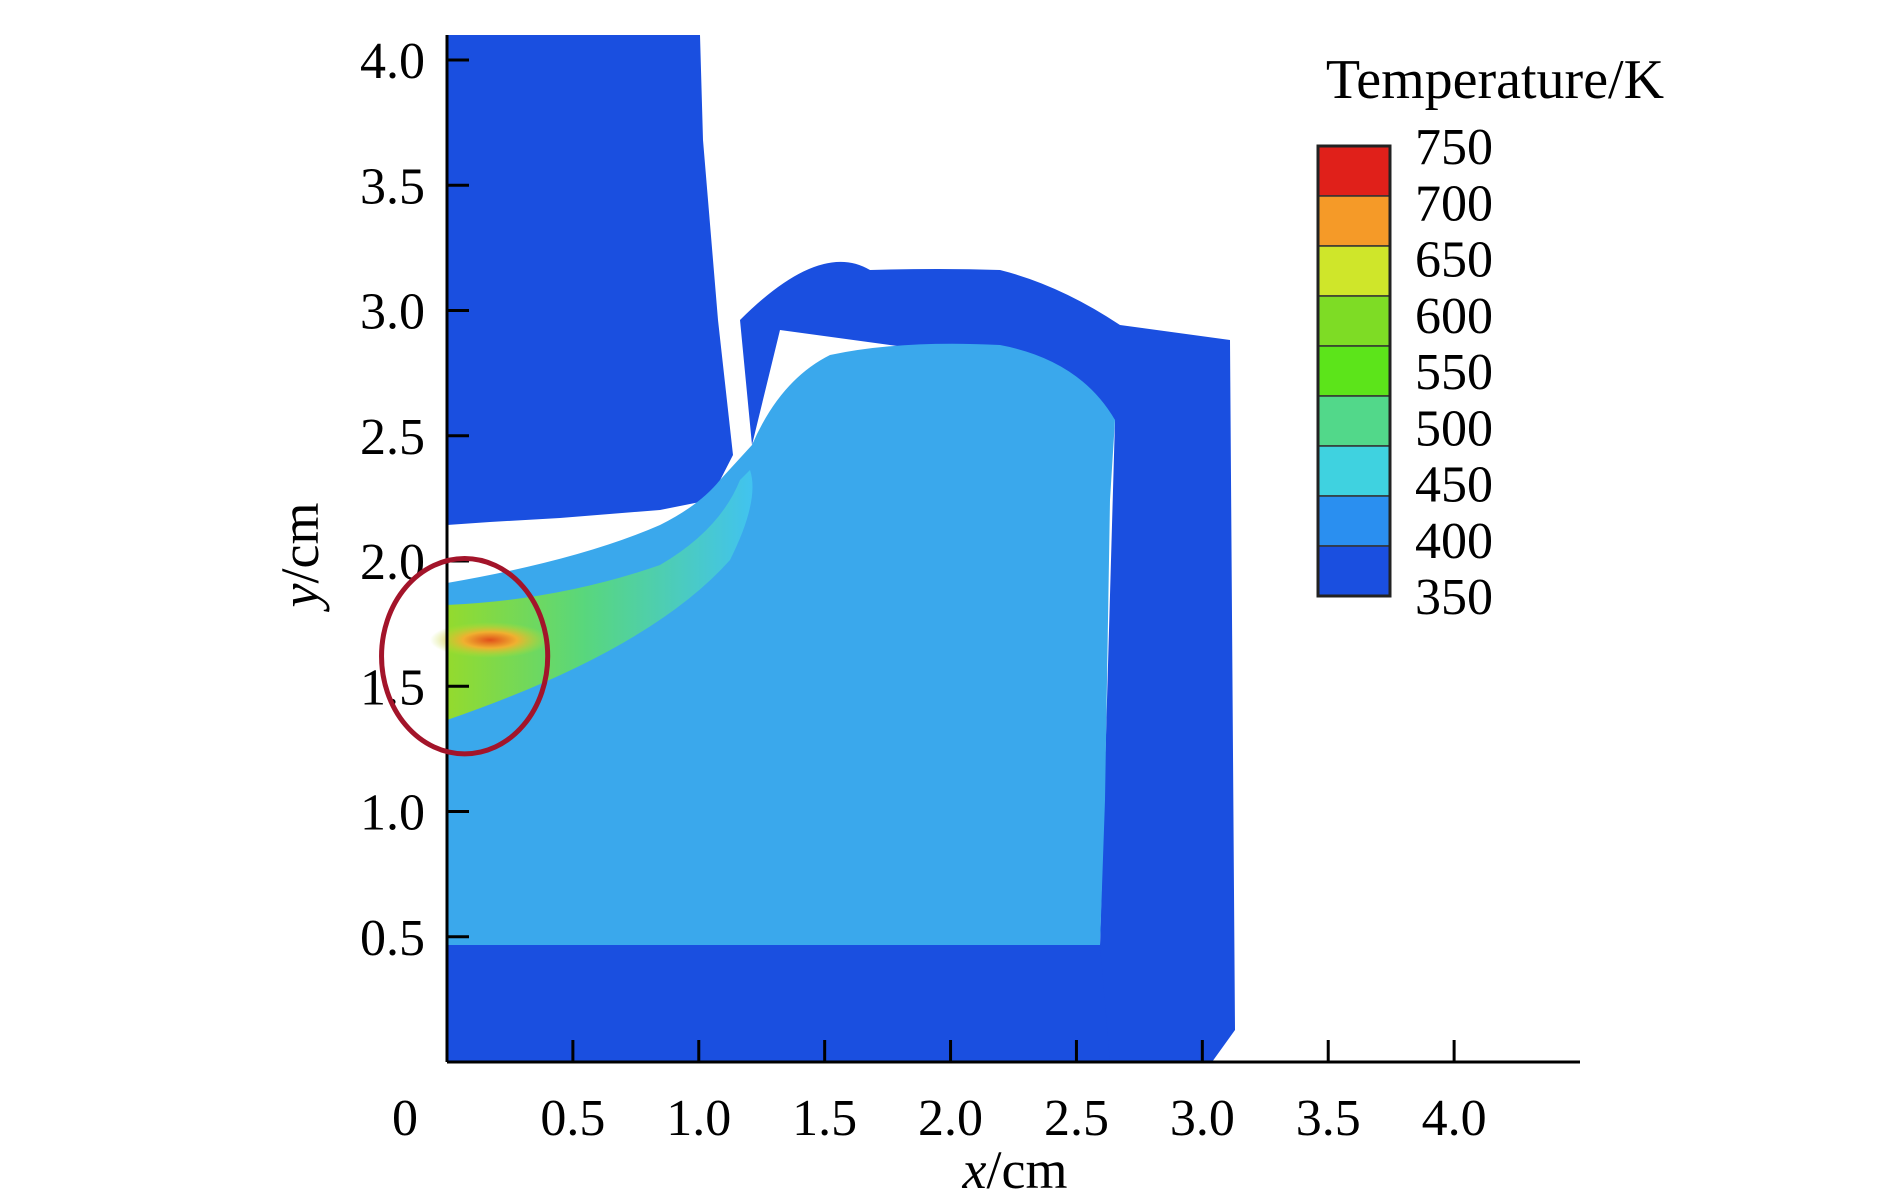 The height and width of the screenshot is (1200, 1890). I want to click on shear-band-region, so click(600, 595).